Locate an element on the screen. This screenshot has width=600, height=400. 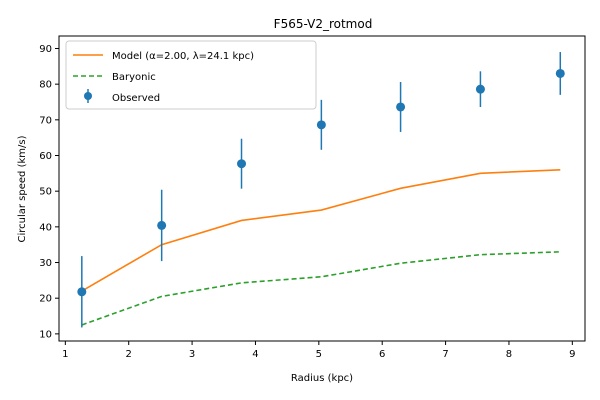
legend-baryonic-label: Baryonic is located at coordinates (134, 77).